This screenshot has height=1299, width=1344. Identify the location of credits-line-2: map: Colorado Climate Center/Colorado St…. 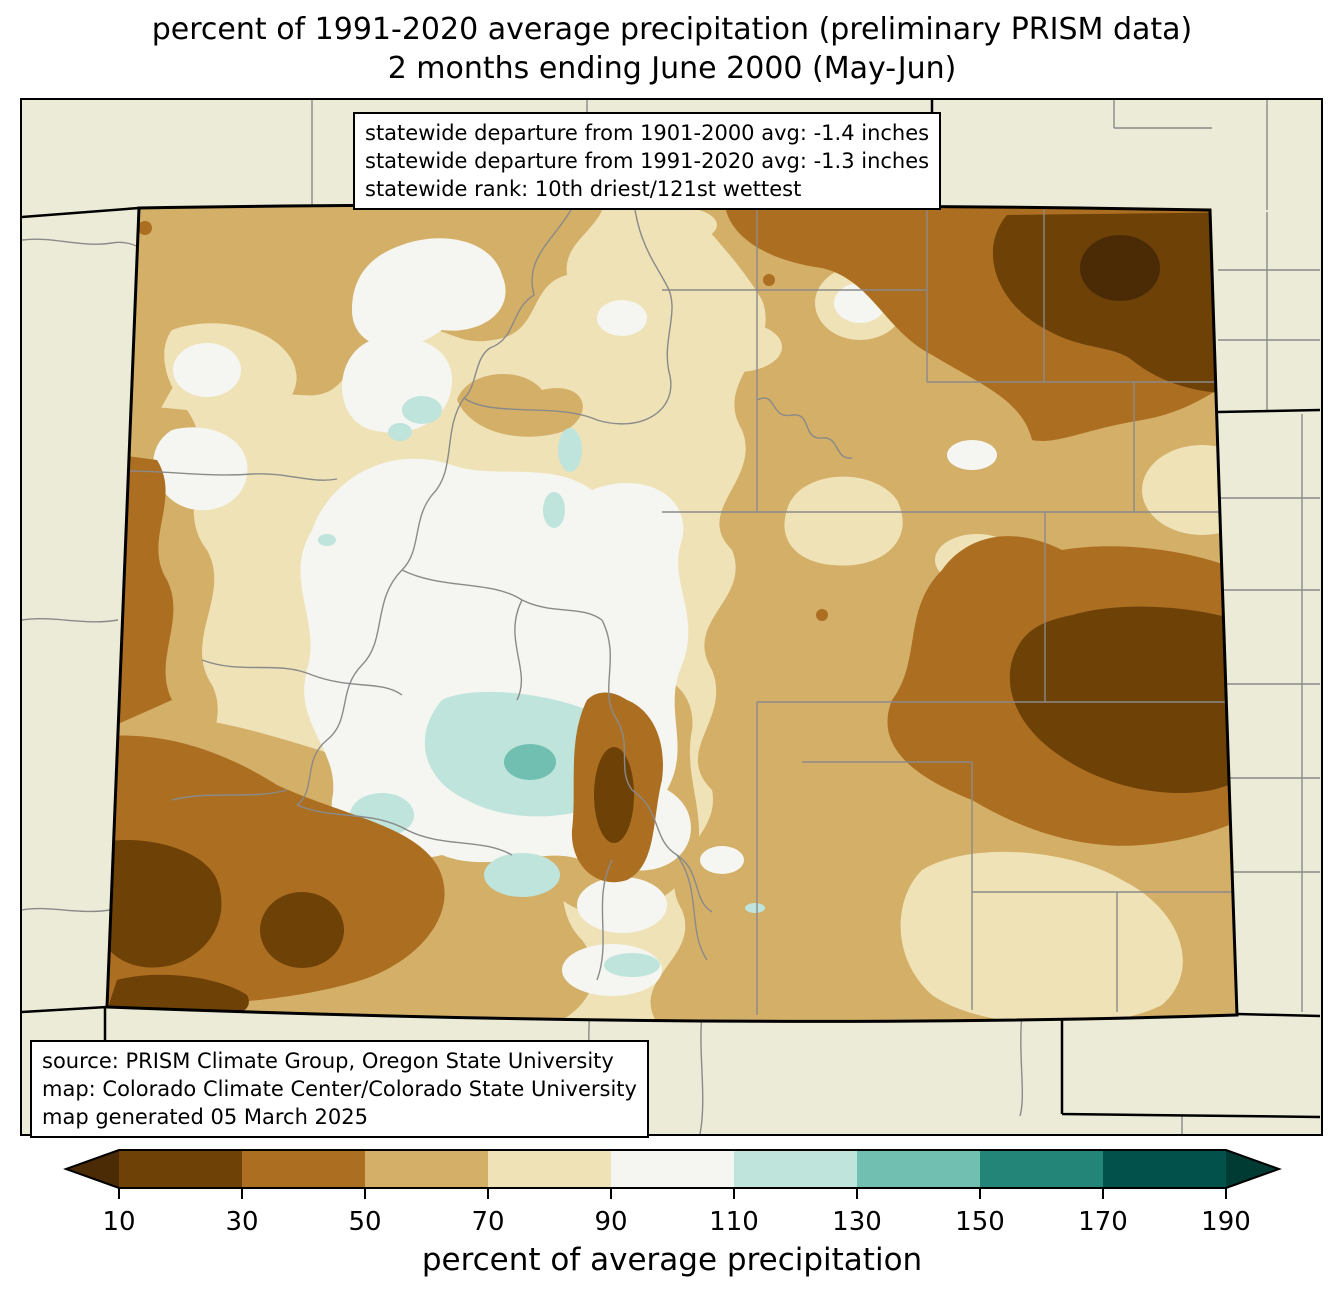
(339, 1089).